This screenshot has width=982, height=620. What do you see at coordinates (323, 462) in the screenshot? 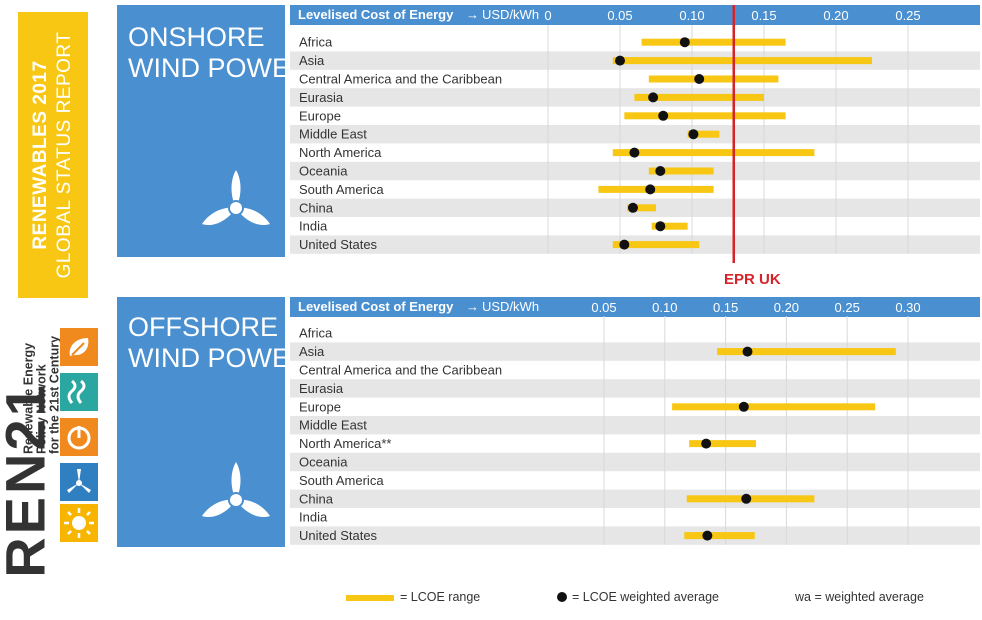
I see `offshore-row-label: Oceania` at bounding box center [323, 462].